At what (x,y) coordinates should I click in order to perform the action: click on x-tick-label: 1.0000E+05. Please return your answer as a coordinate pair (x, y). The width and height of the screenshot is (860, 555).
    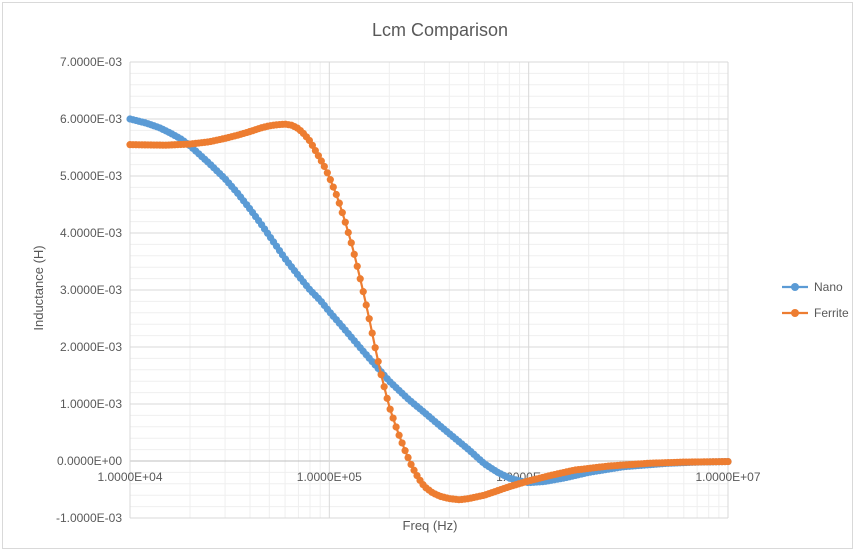
    Looking at the image, I should click on (329, 477).